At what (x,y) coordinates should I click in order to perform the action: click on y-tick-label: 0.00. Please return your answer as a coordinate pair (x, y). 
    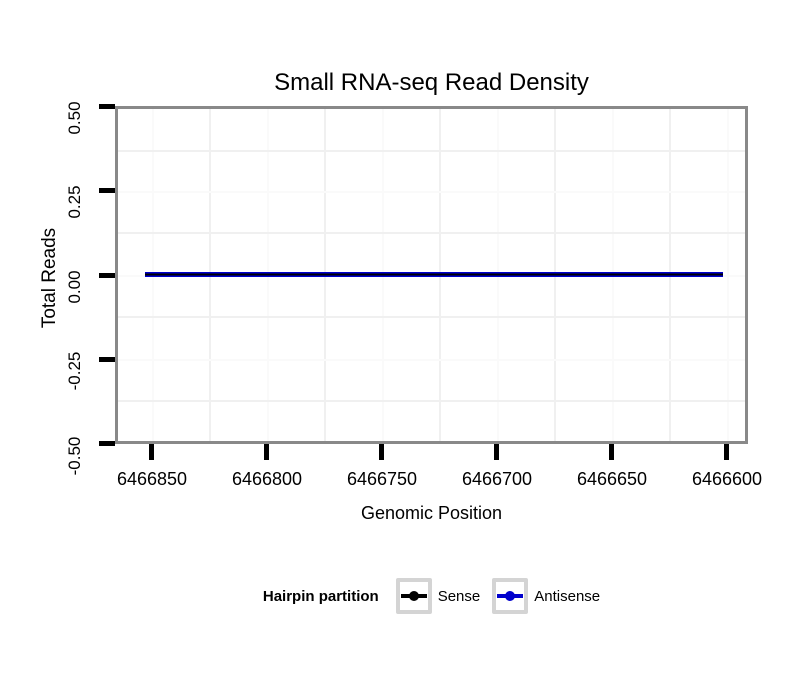
    Looking at the image, I should click on (74, 287).